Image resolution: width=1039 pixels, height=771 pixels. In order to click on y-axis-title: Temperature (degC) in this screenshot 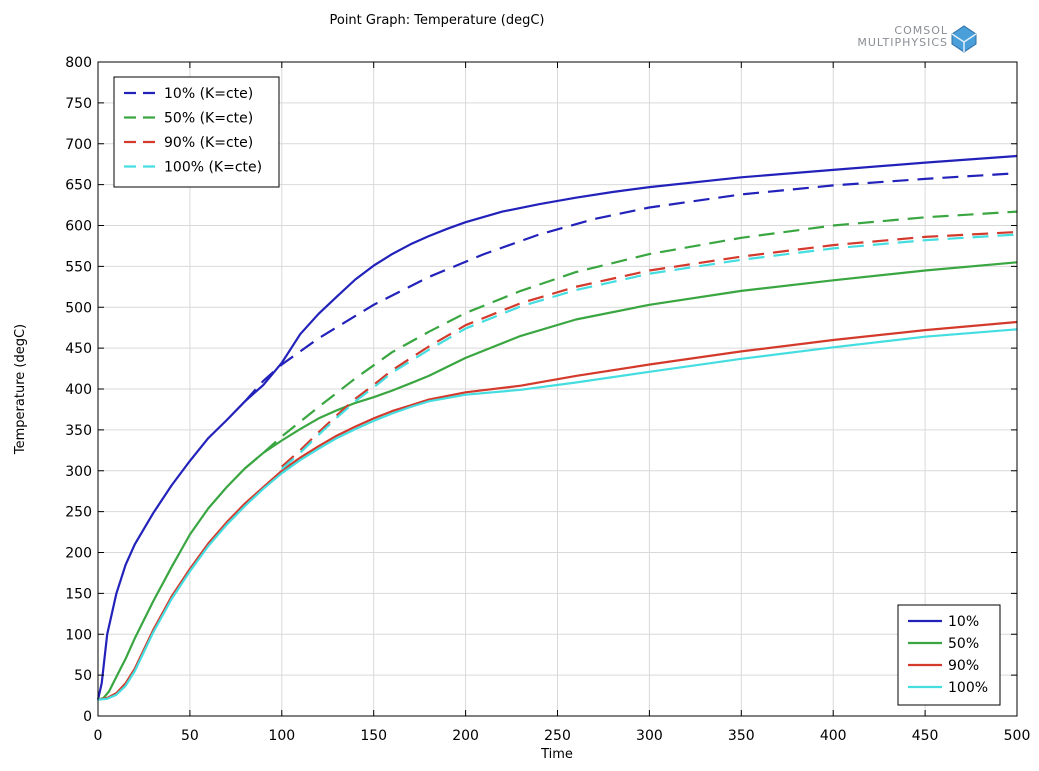, I will do `click(20, 389)`.